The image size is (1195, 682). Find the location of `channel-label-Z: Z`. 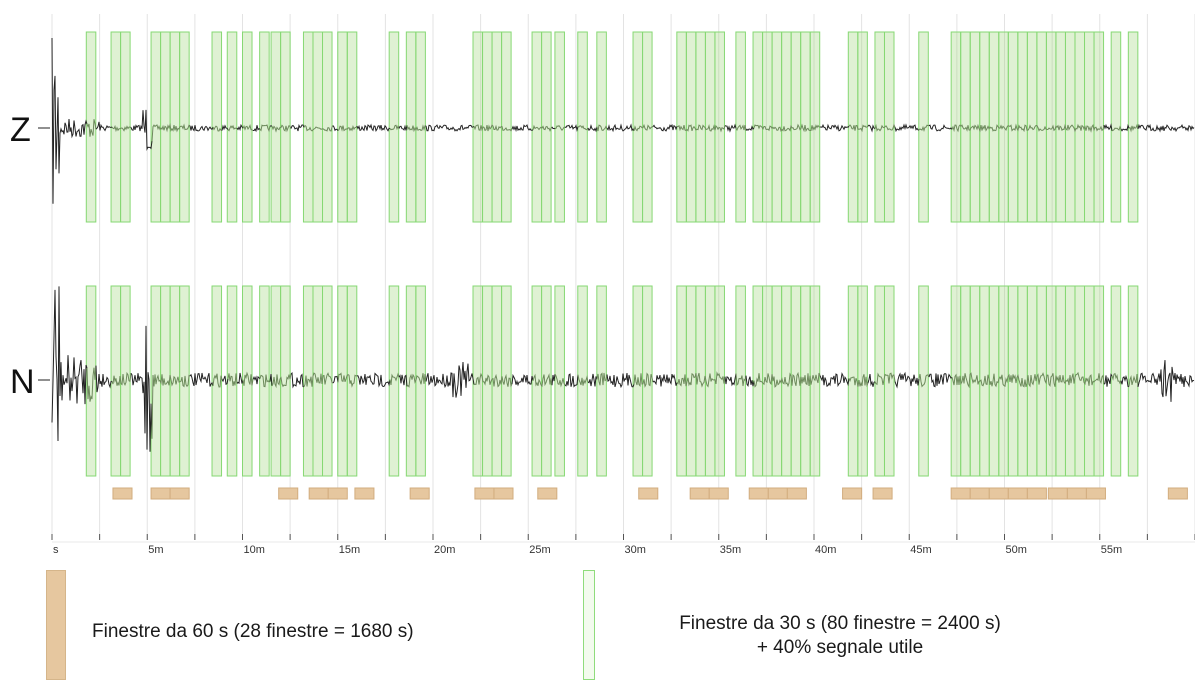

channel-label-Z: Z is located at coordinates (20, 130).